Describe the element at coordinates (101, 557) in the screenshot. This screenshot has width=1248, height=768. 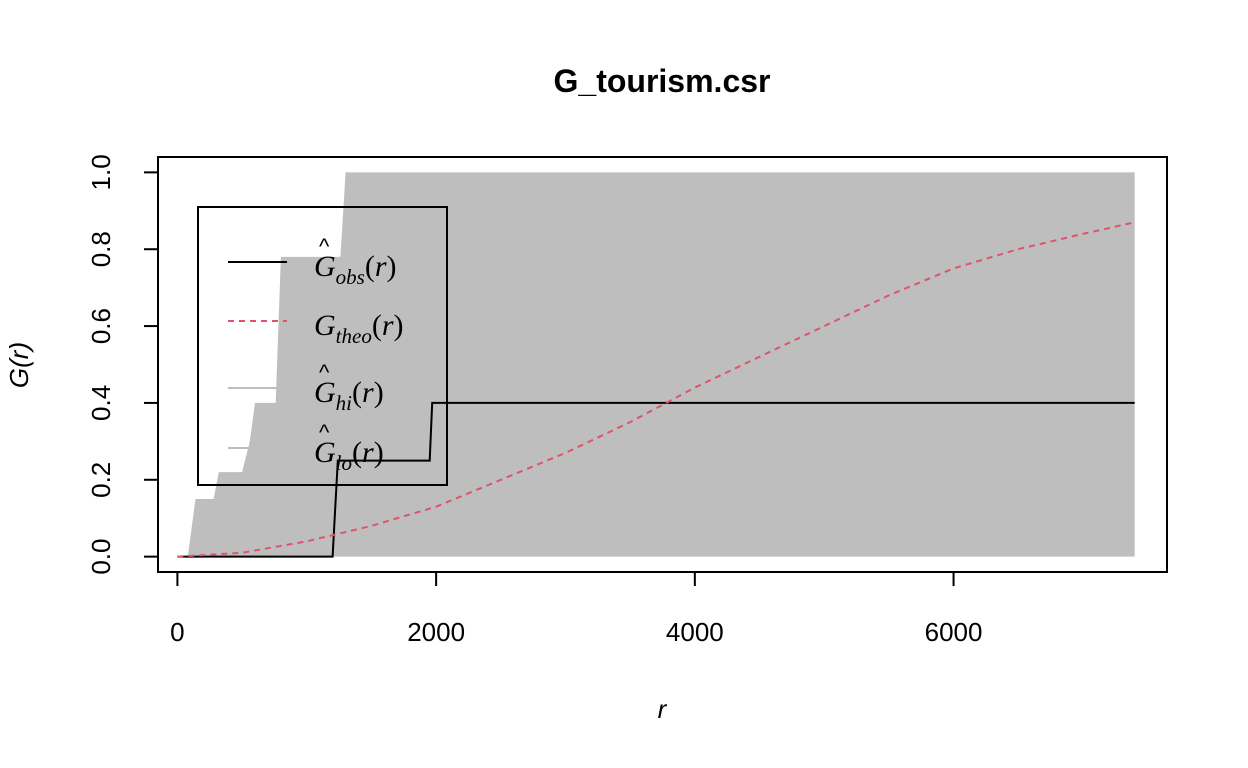
I see `y-tick-label: 0.0` at that location.